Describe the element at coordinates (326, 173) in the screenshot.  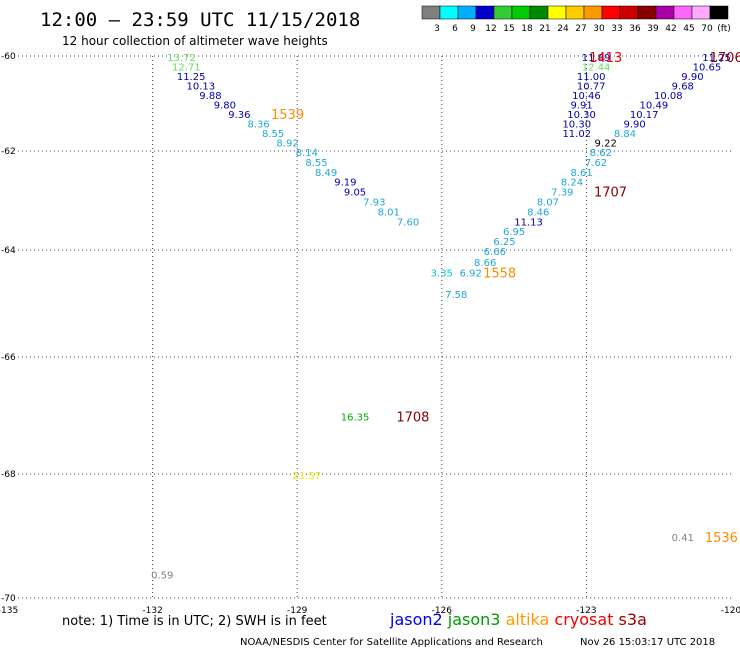
I see `wave-height-label: 8.49` at that location.